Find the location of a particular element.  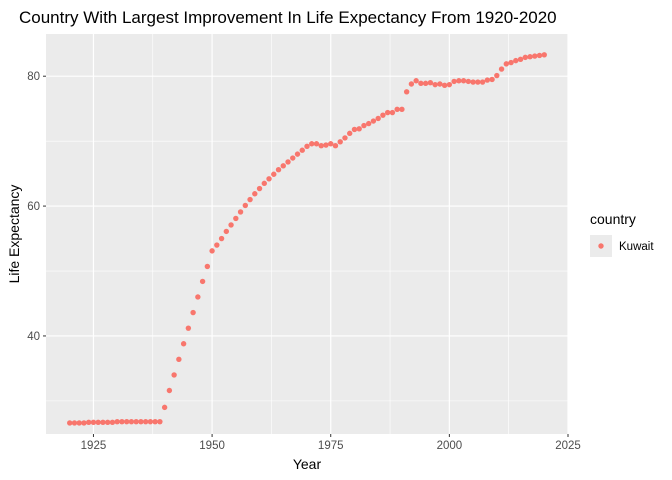

x-tick-label: 2000 is located at coordinates (450, 446).